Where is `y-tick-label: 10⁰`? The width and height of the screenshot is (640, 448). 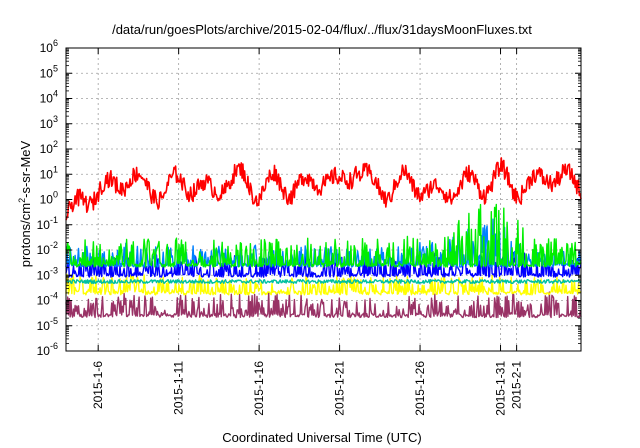
y-tick-label: 10⁰ is located at coordinates (49, 198).